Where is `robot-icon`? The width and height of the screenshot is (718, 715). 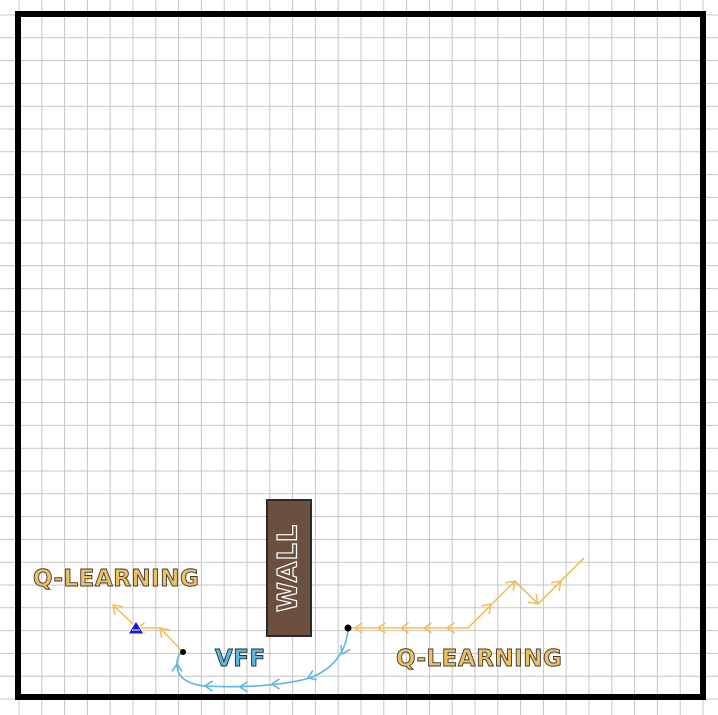
robot-icon is located at coordinates (136, 627).